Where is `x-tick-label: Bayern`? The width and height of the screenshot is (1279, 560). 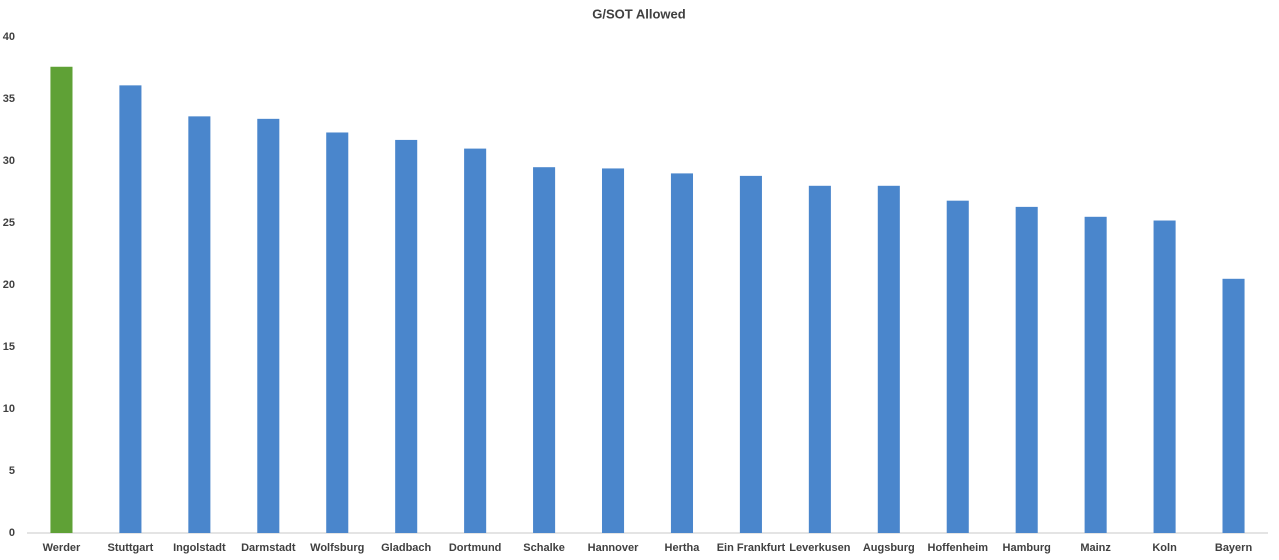
x-tick-label: Bayern is located at coordinates (1234, 548).